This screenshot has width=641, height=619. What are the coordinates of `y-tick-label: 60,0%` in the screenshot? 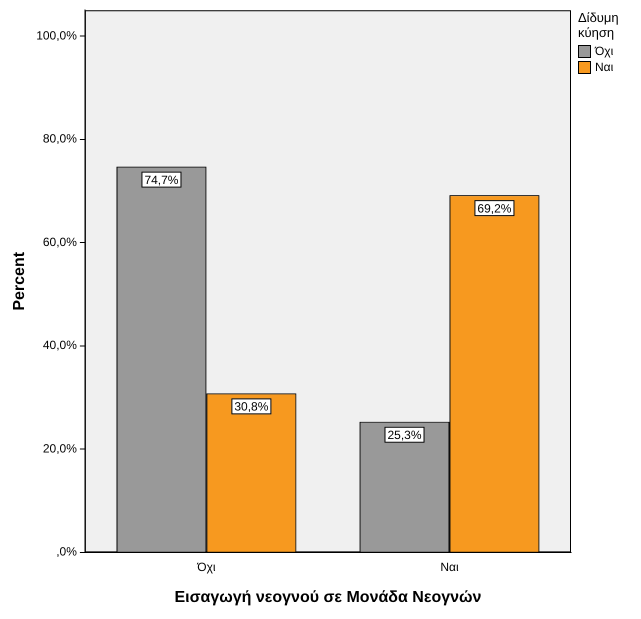 It's located at (60, 241).